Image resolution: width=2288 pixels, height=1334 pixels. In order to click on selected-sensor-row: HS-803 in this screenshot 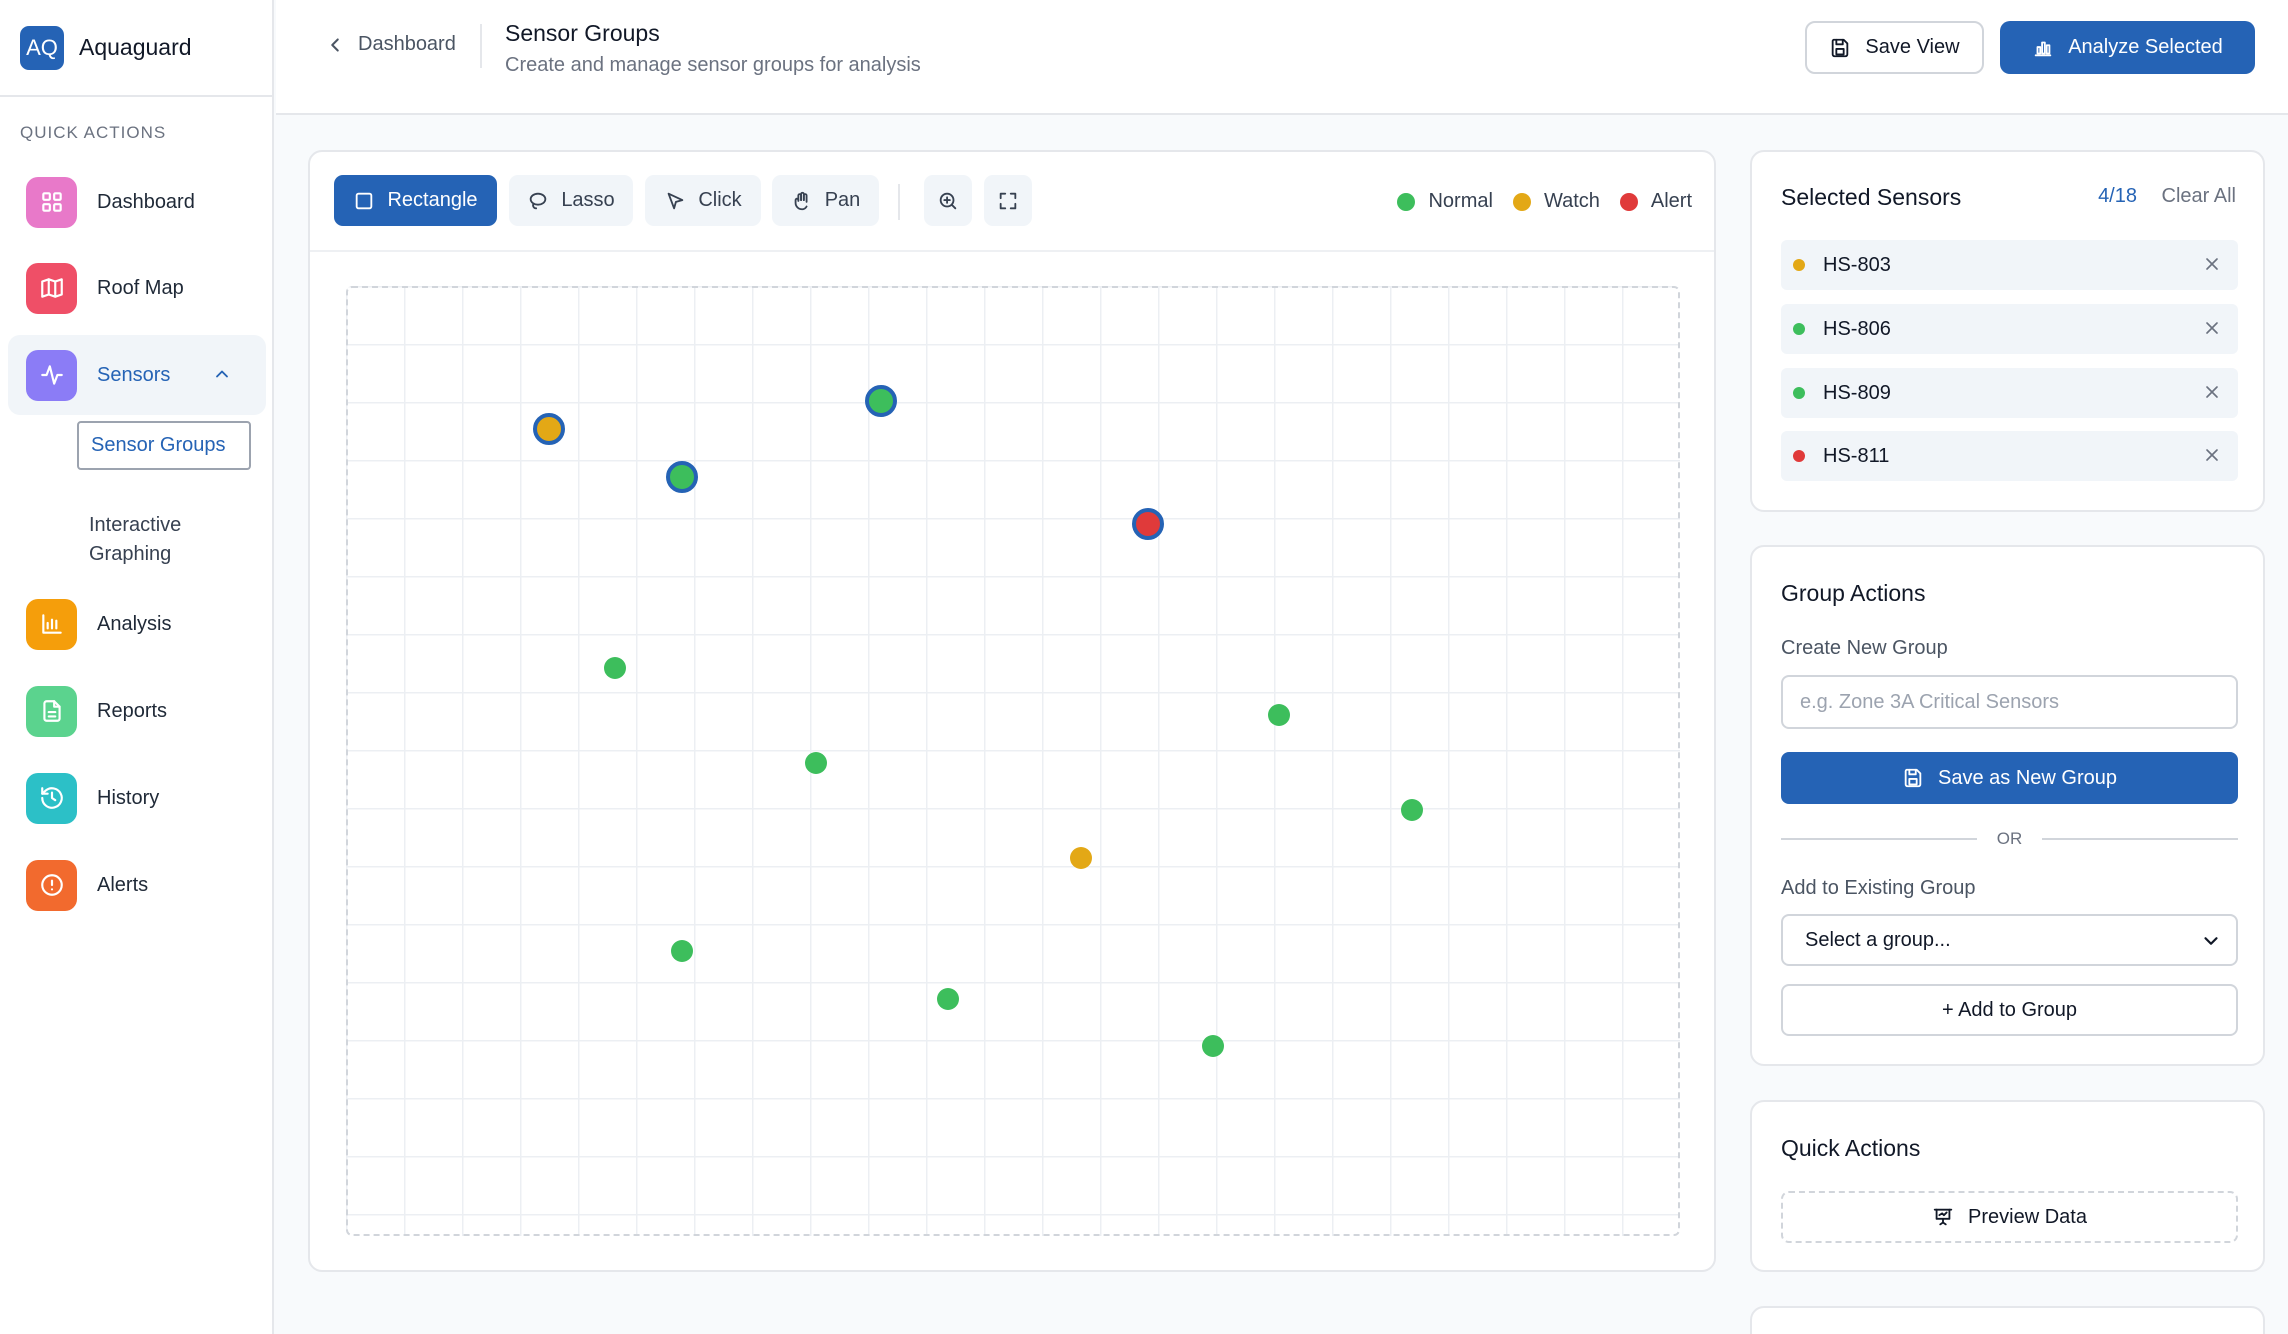, I will do `click(2009, 265)`.